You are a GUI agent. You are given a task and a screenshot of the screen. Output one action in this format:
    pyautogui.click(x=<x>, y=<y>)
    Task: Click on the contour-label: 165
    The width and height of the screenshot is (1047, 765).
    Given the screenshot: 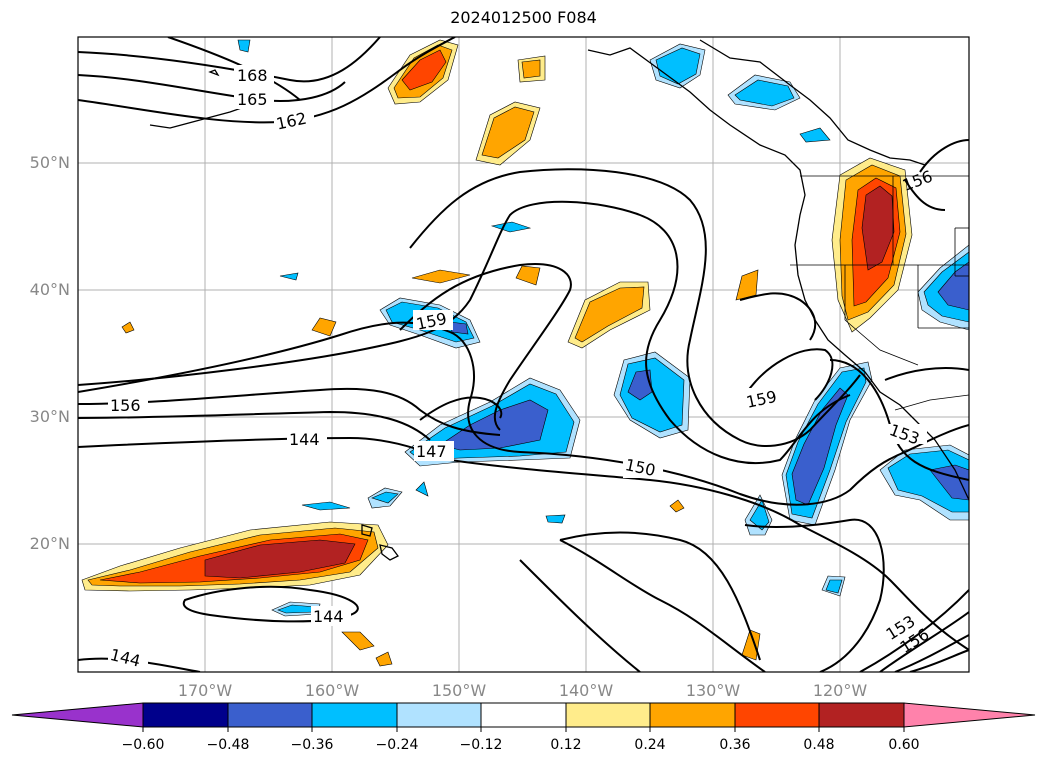 What is the action you would take?
    pyautogui.click(x=252, y=99)
    